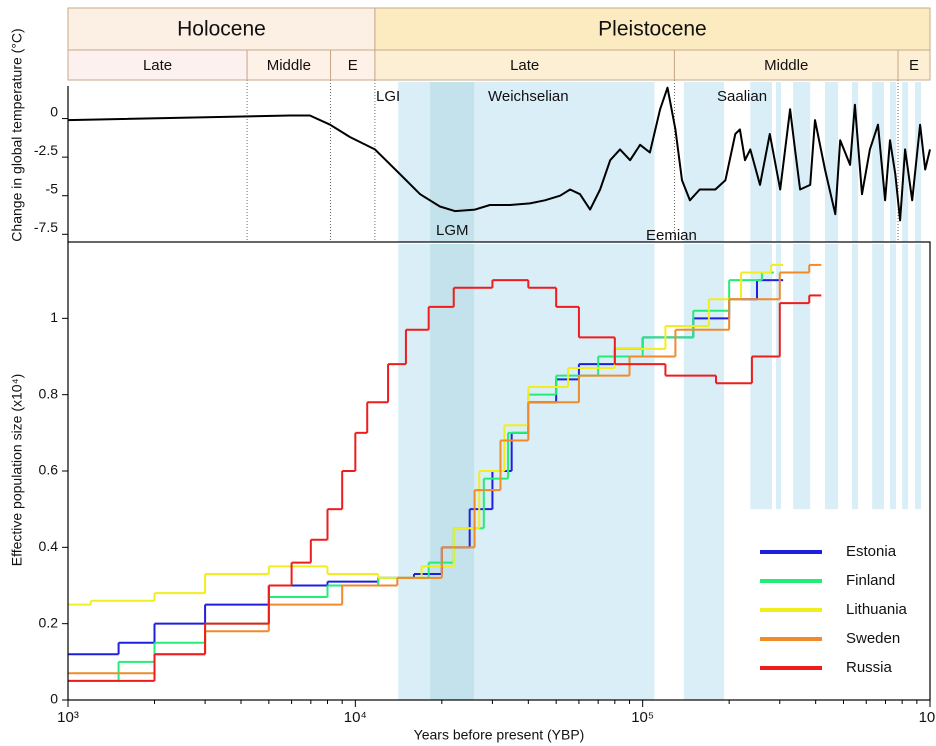  What do you see at coordinates (869, 667) in the screenshot?
I see `legend-label: Russia` at bounding box center [869, 667].